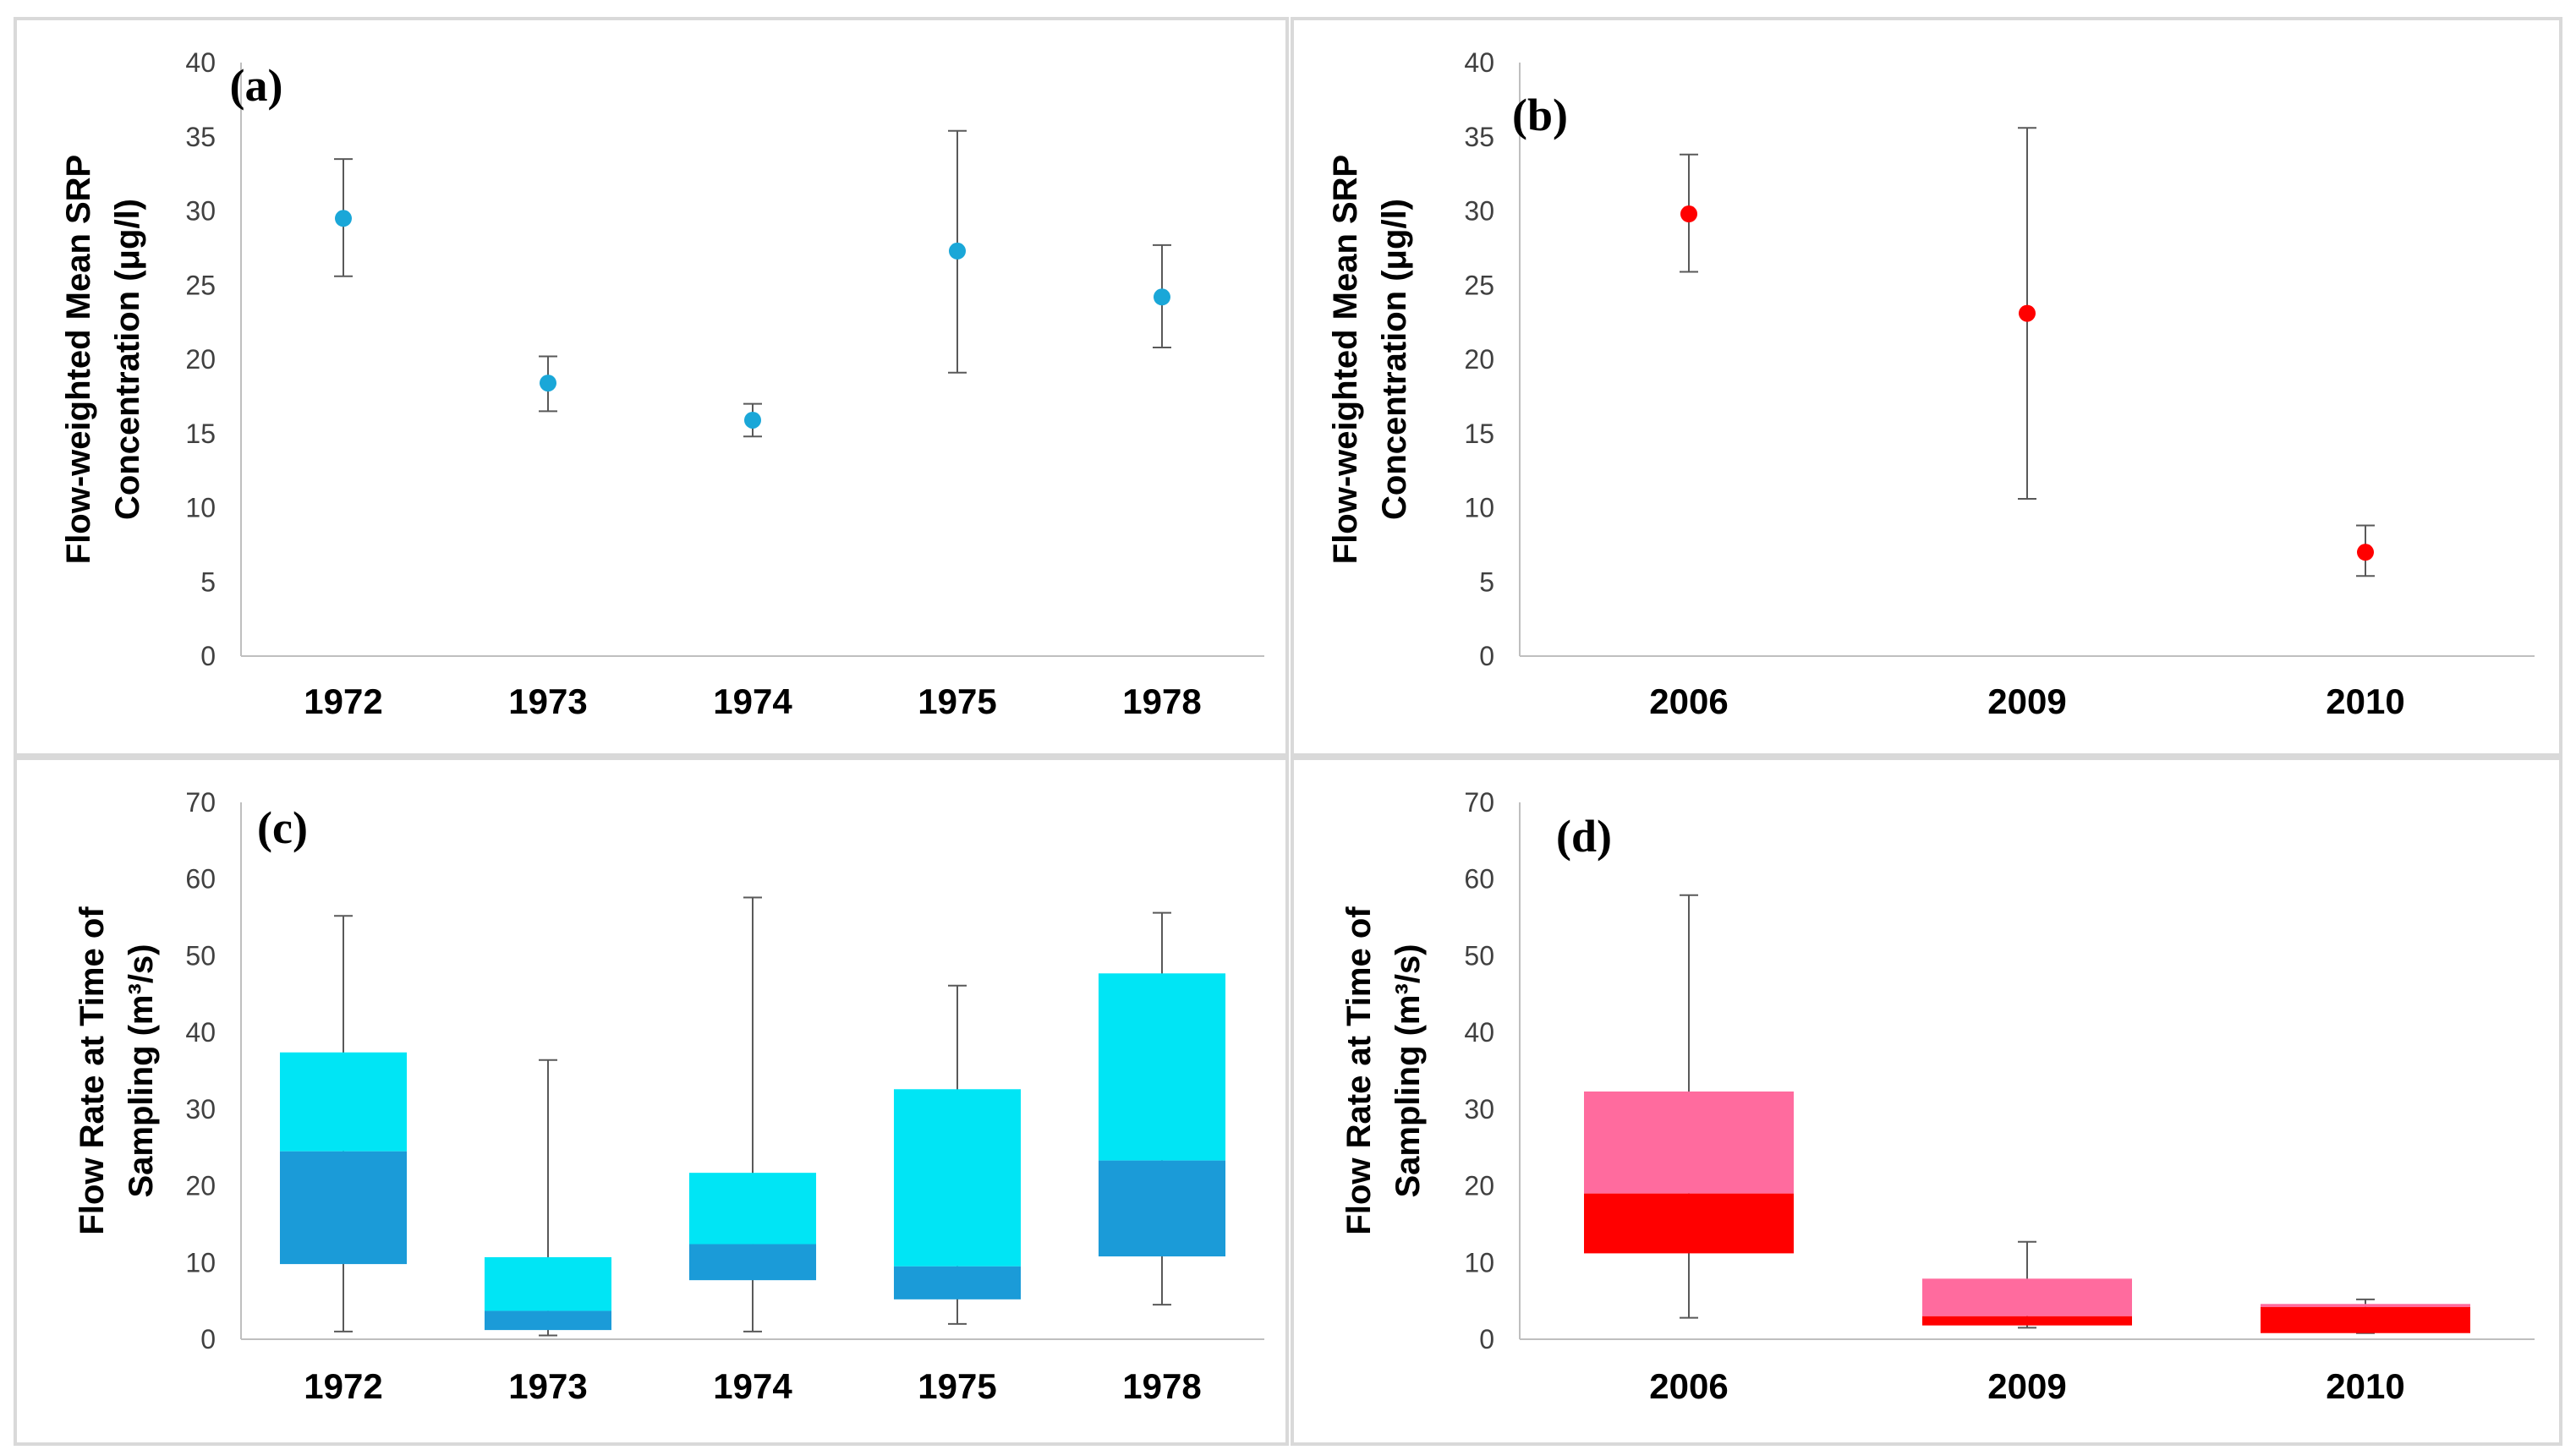  What do you see at coordinates (1584, 836) in the screenshot?
I see `panel-label: (d)` at bounding box center [1584, 836].